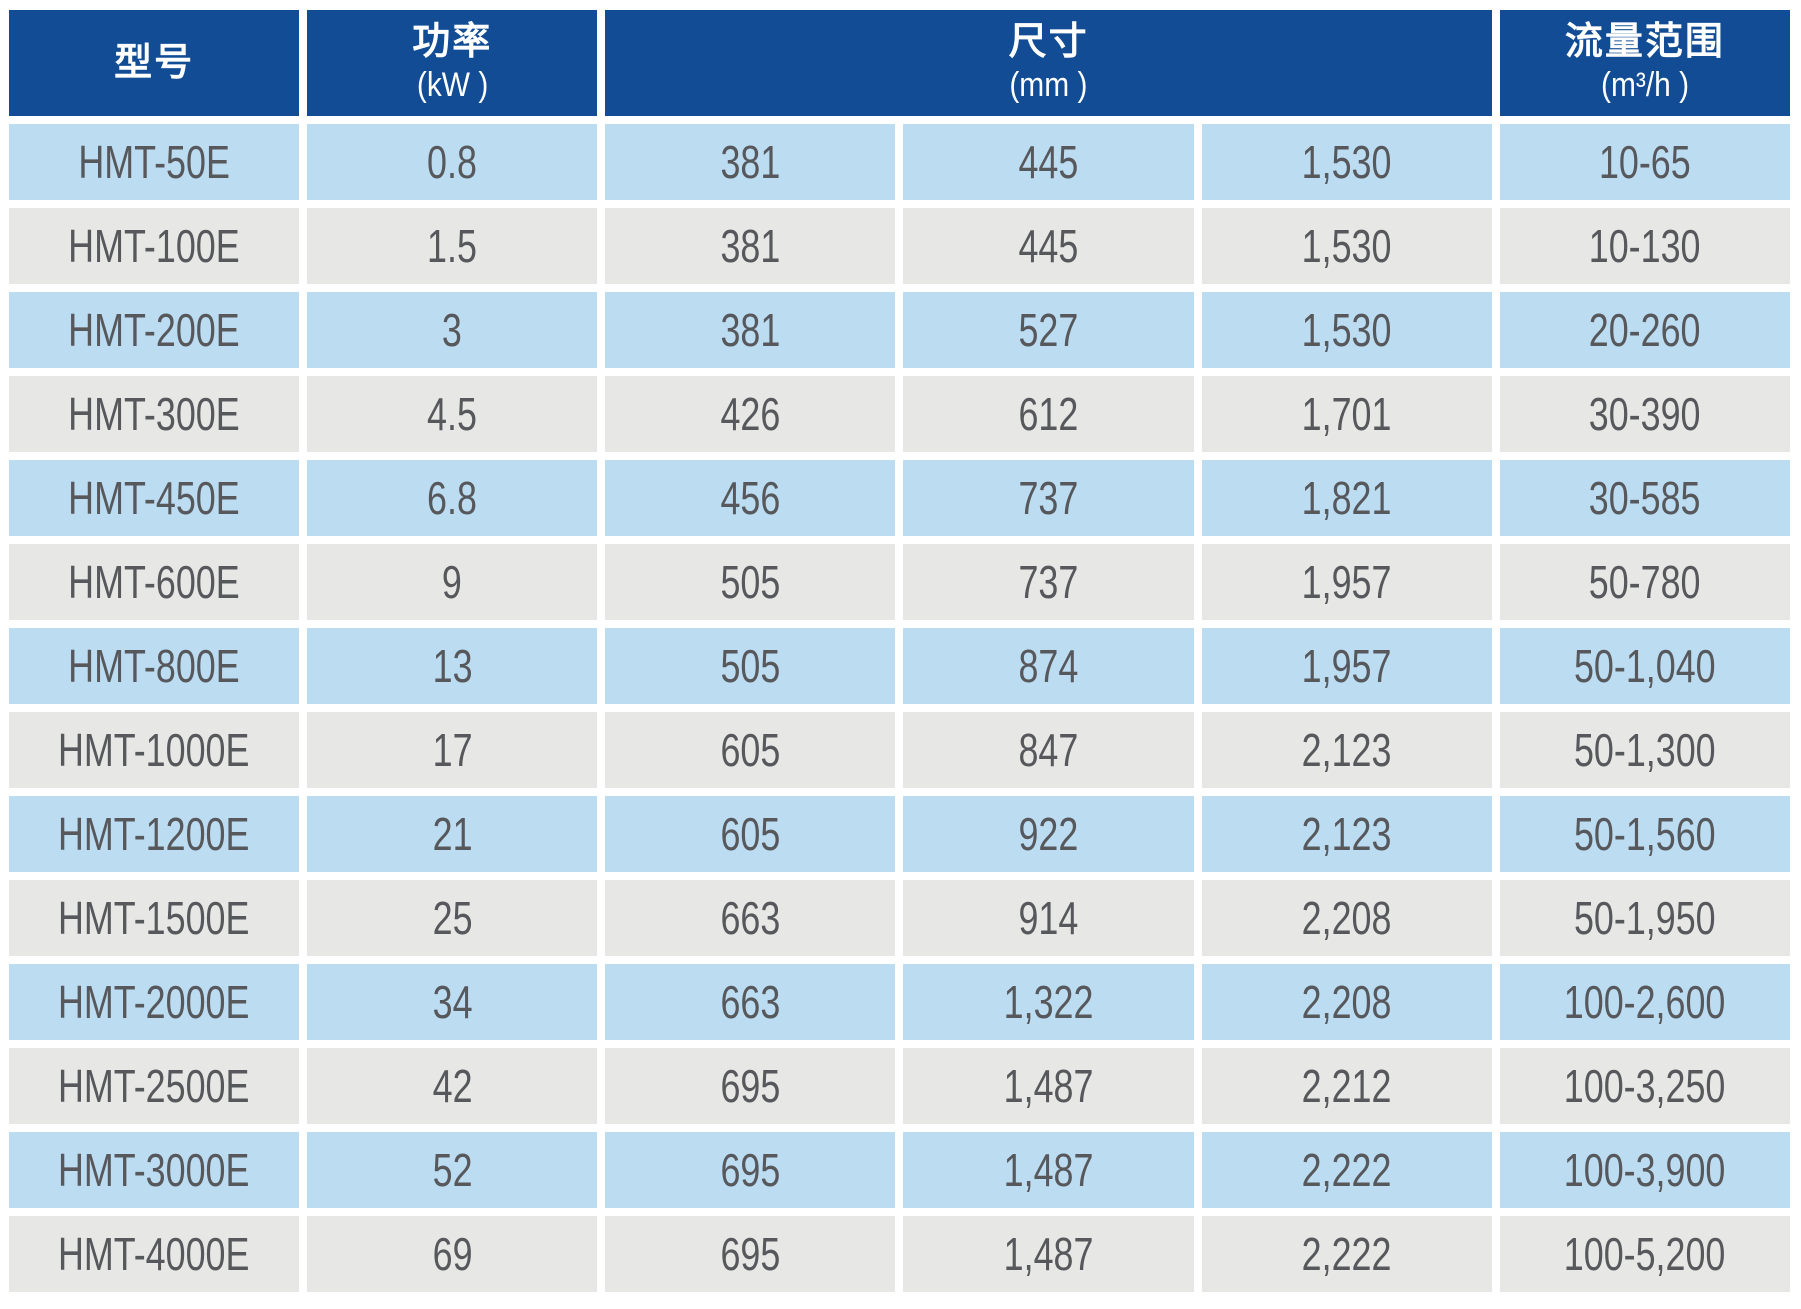  I want to click on cell-model: HMT-2500E, so click(154, 1086).